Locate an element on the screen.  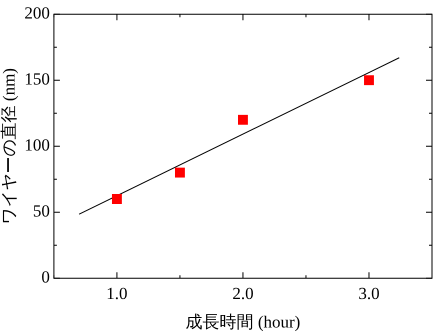
y-tick-label: 100 is located at coordinates (37, 145).